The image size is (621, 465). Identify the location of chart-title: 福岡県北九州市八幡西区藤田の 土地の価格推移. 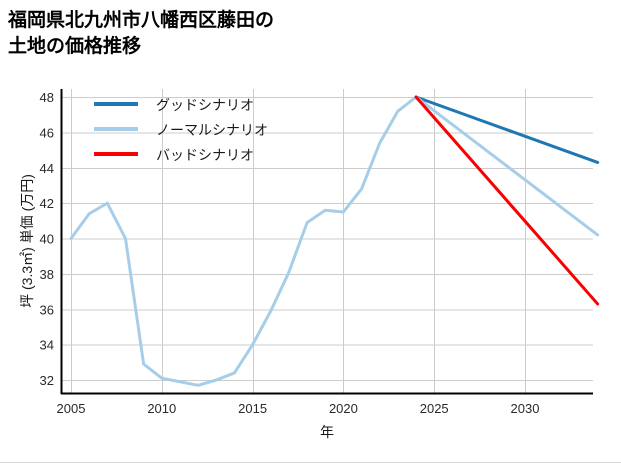
(141, 33).